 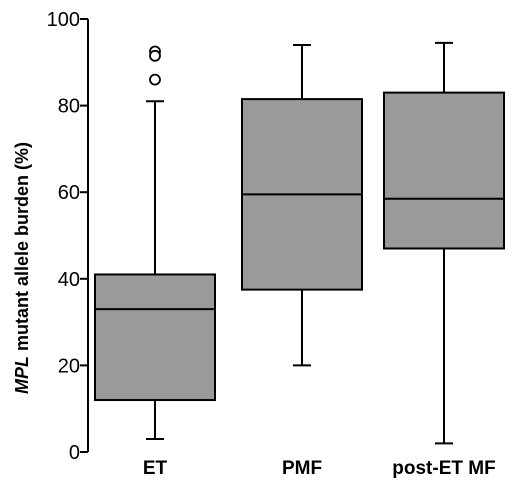 What do you see at coordinates (69, 193) in the screenshot?
I see `y-tick-label: 60` at bounding box center [69, 193].